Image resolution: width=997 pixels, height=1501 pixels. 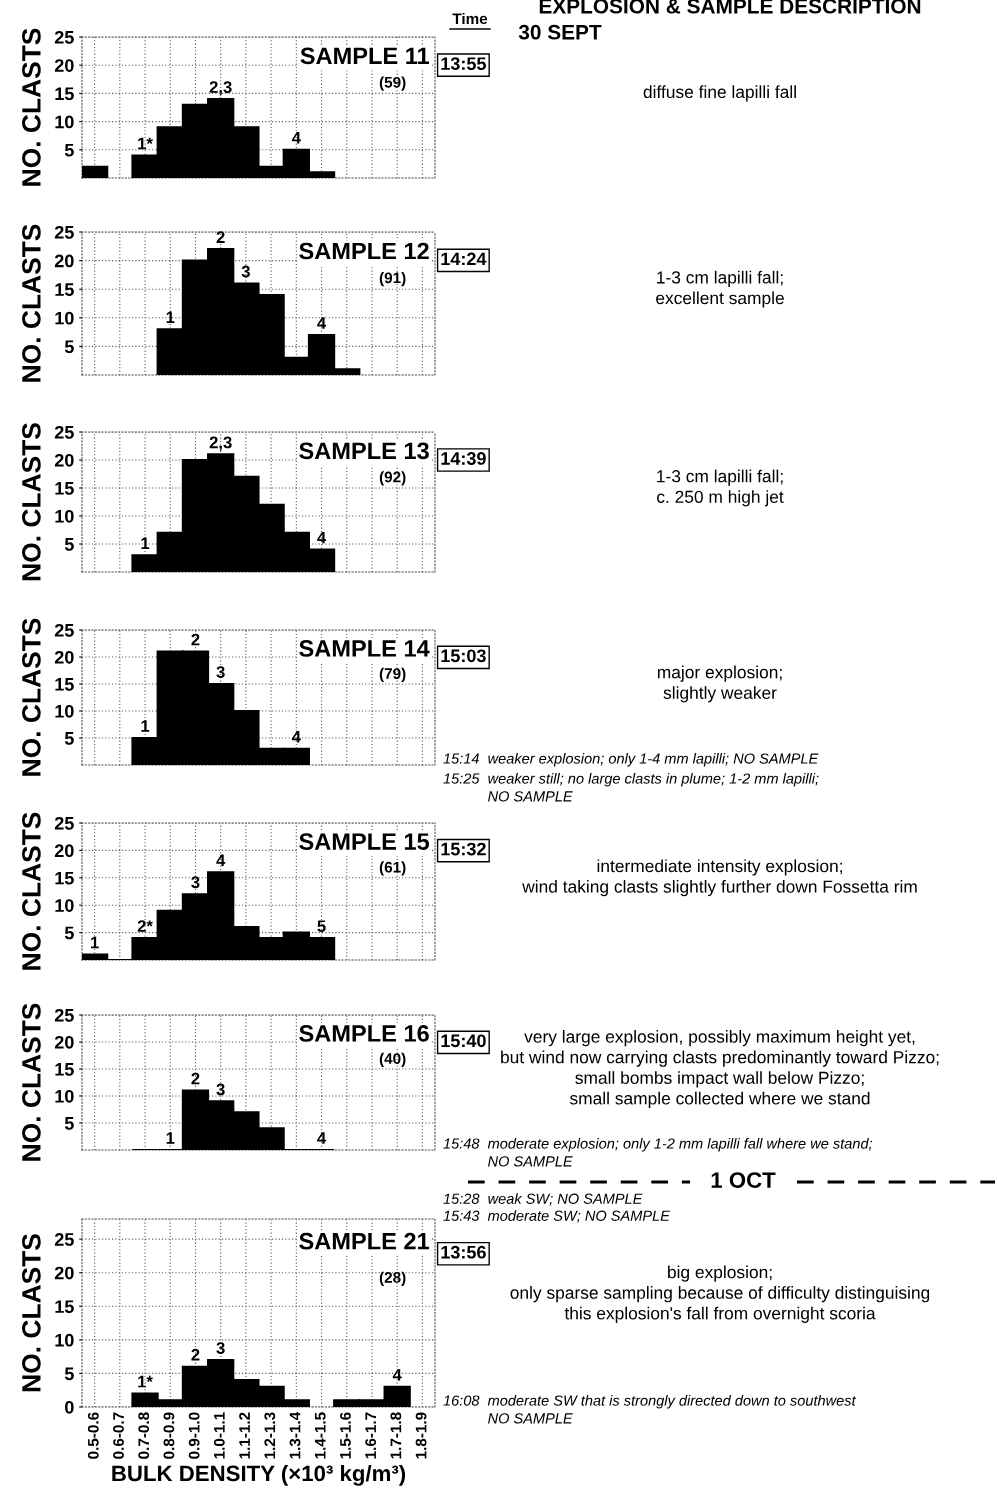 What do you see at coordinates (464, 259) in the screenshot?
I see `text: 14:24` at bounding box center [464, 259].